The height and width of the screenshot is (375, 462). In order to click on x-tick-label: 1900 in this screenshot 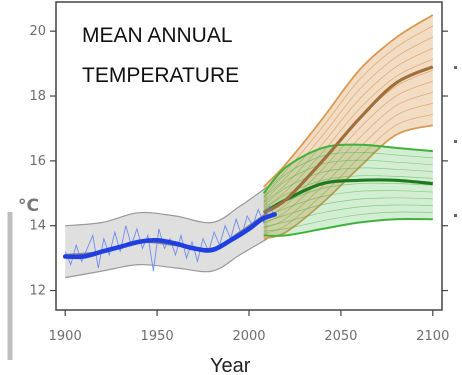, I will do `click(65, 336)`.